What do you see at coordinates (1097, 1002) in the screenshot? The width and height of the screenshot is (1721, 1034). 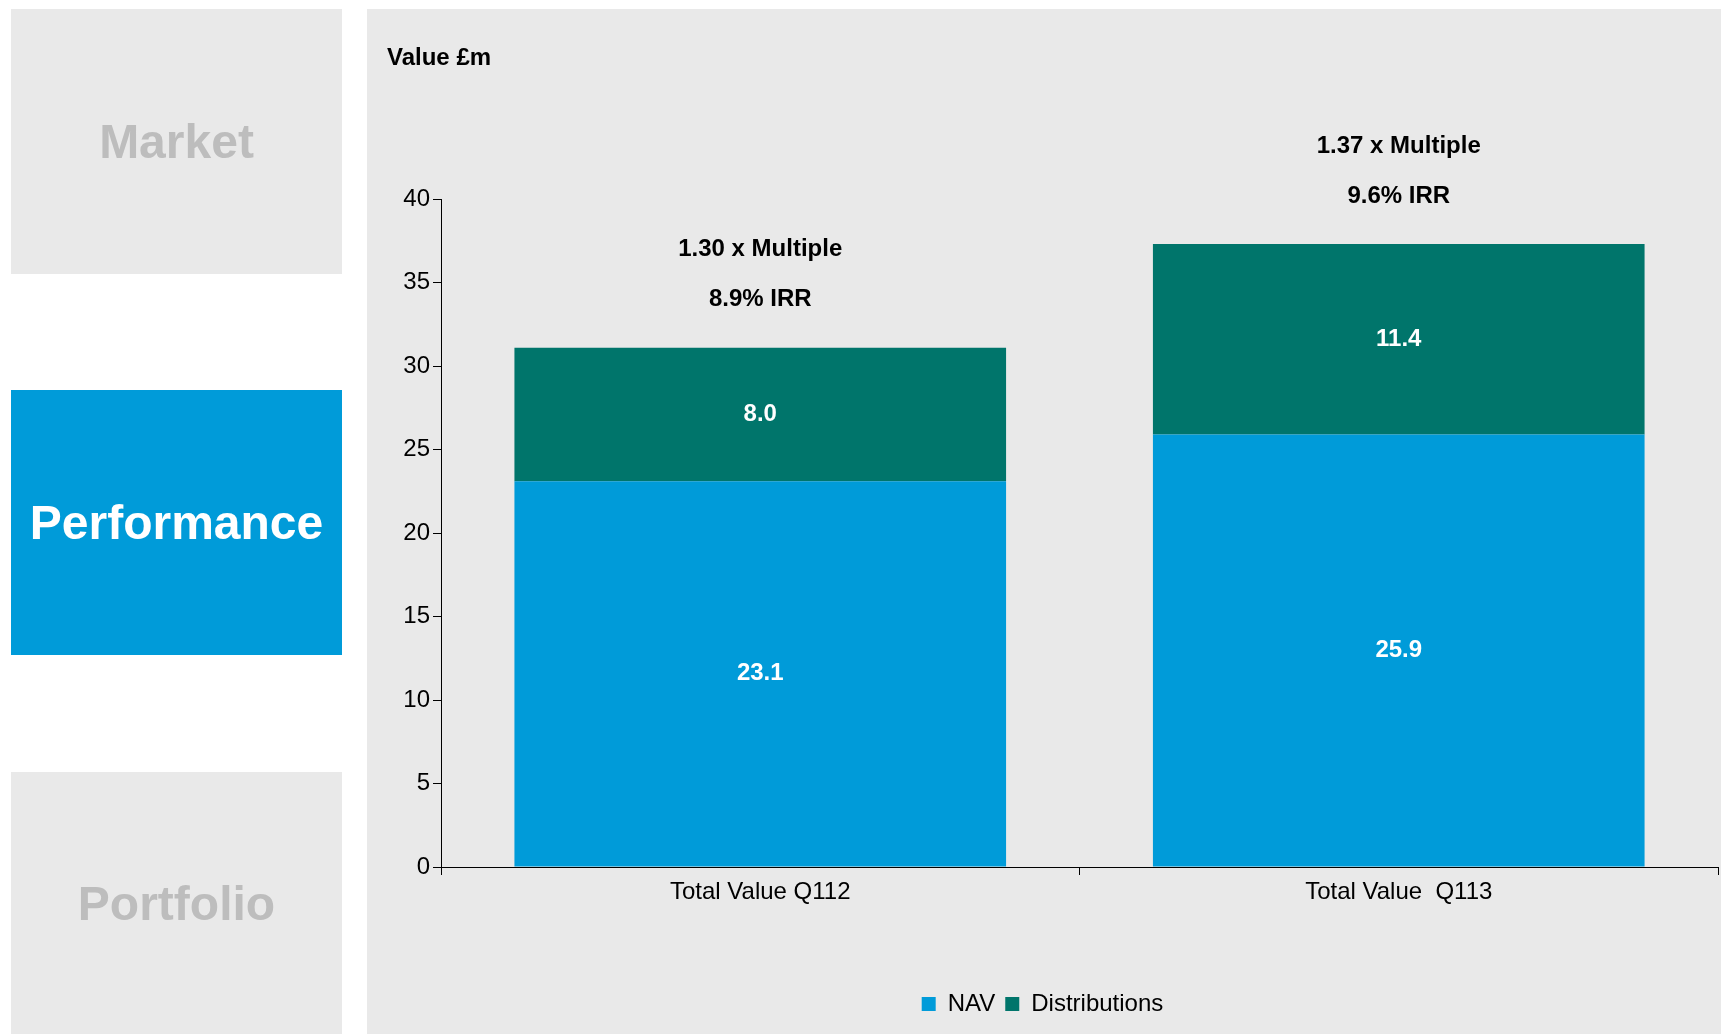 I see `legend-label: Distributions` at bounding box center [1097, 1002].